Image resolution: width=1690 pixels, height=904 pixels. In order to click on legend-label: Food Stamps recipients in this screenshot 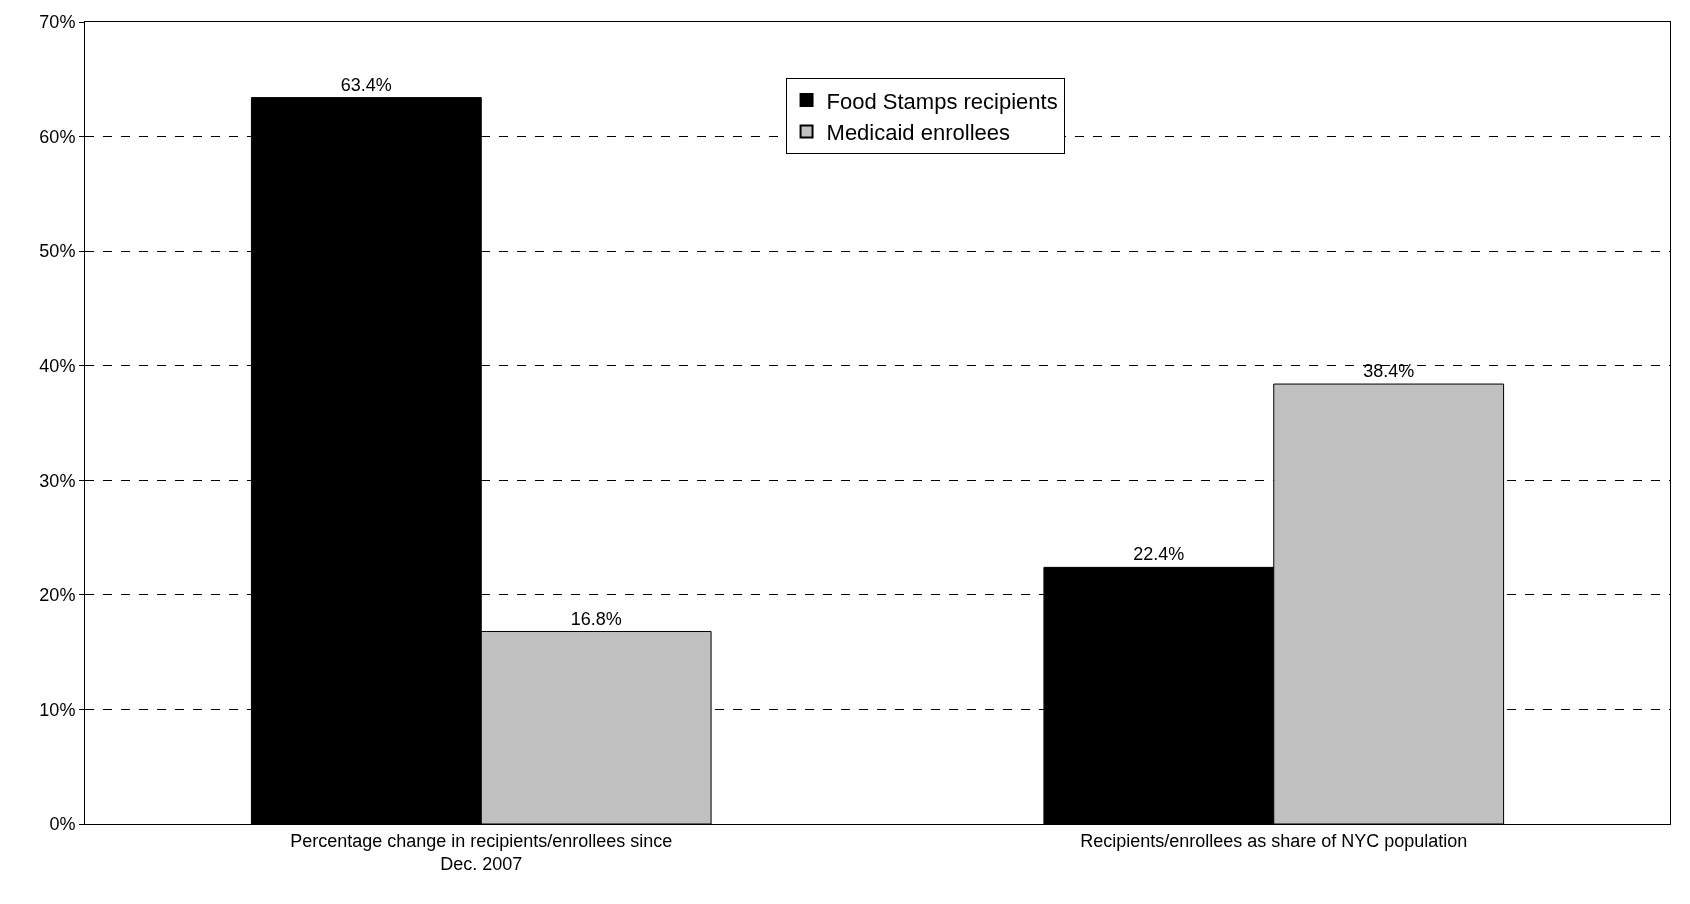, I will do `click(942, 101)`.